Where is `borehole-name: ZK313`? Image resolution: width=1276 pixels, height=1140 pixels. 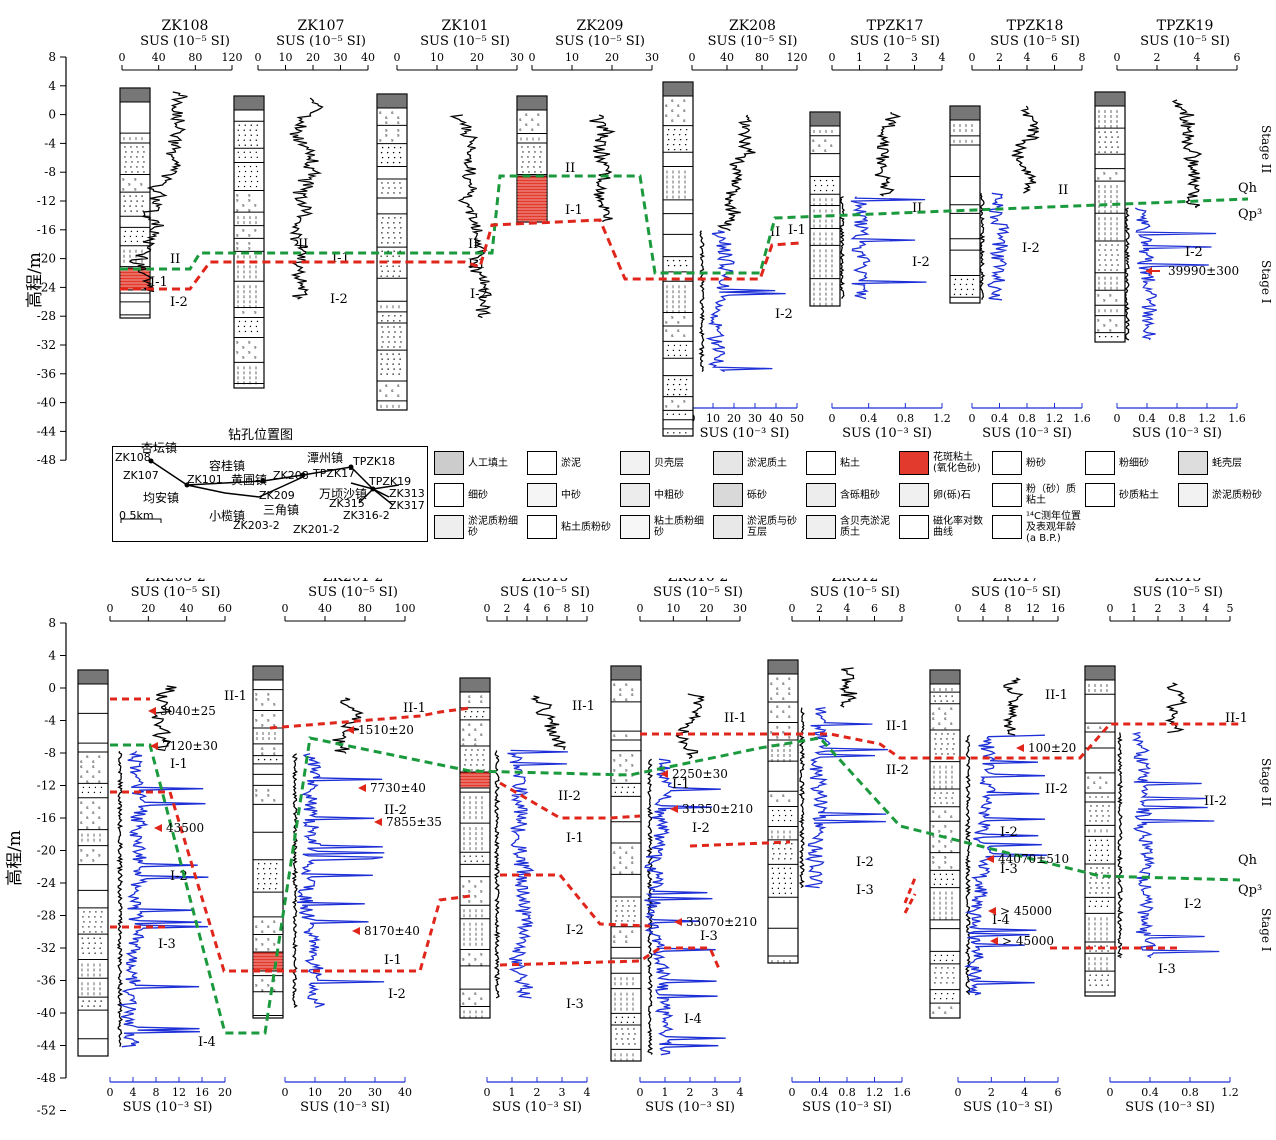 borehole-name: ZK313 is located at coordinates (1178, 581).